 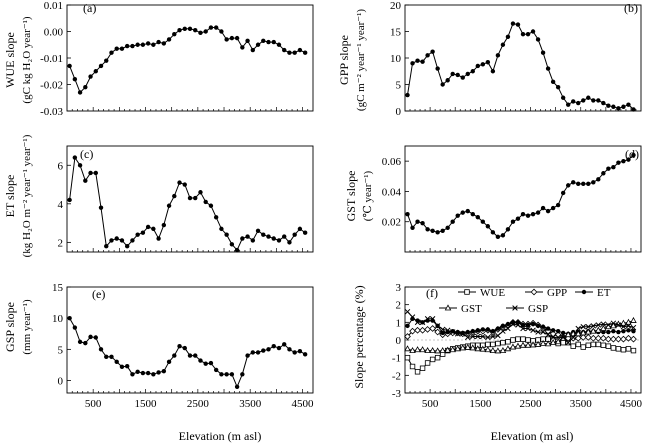 What do you see at coordinates (631, 404) in the screenshot?
I see `panel-f-x-tick-label: 4500` at bounding box center [631, 404].